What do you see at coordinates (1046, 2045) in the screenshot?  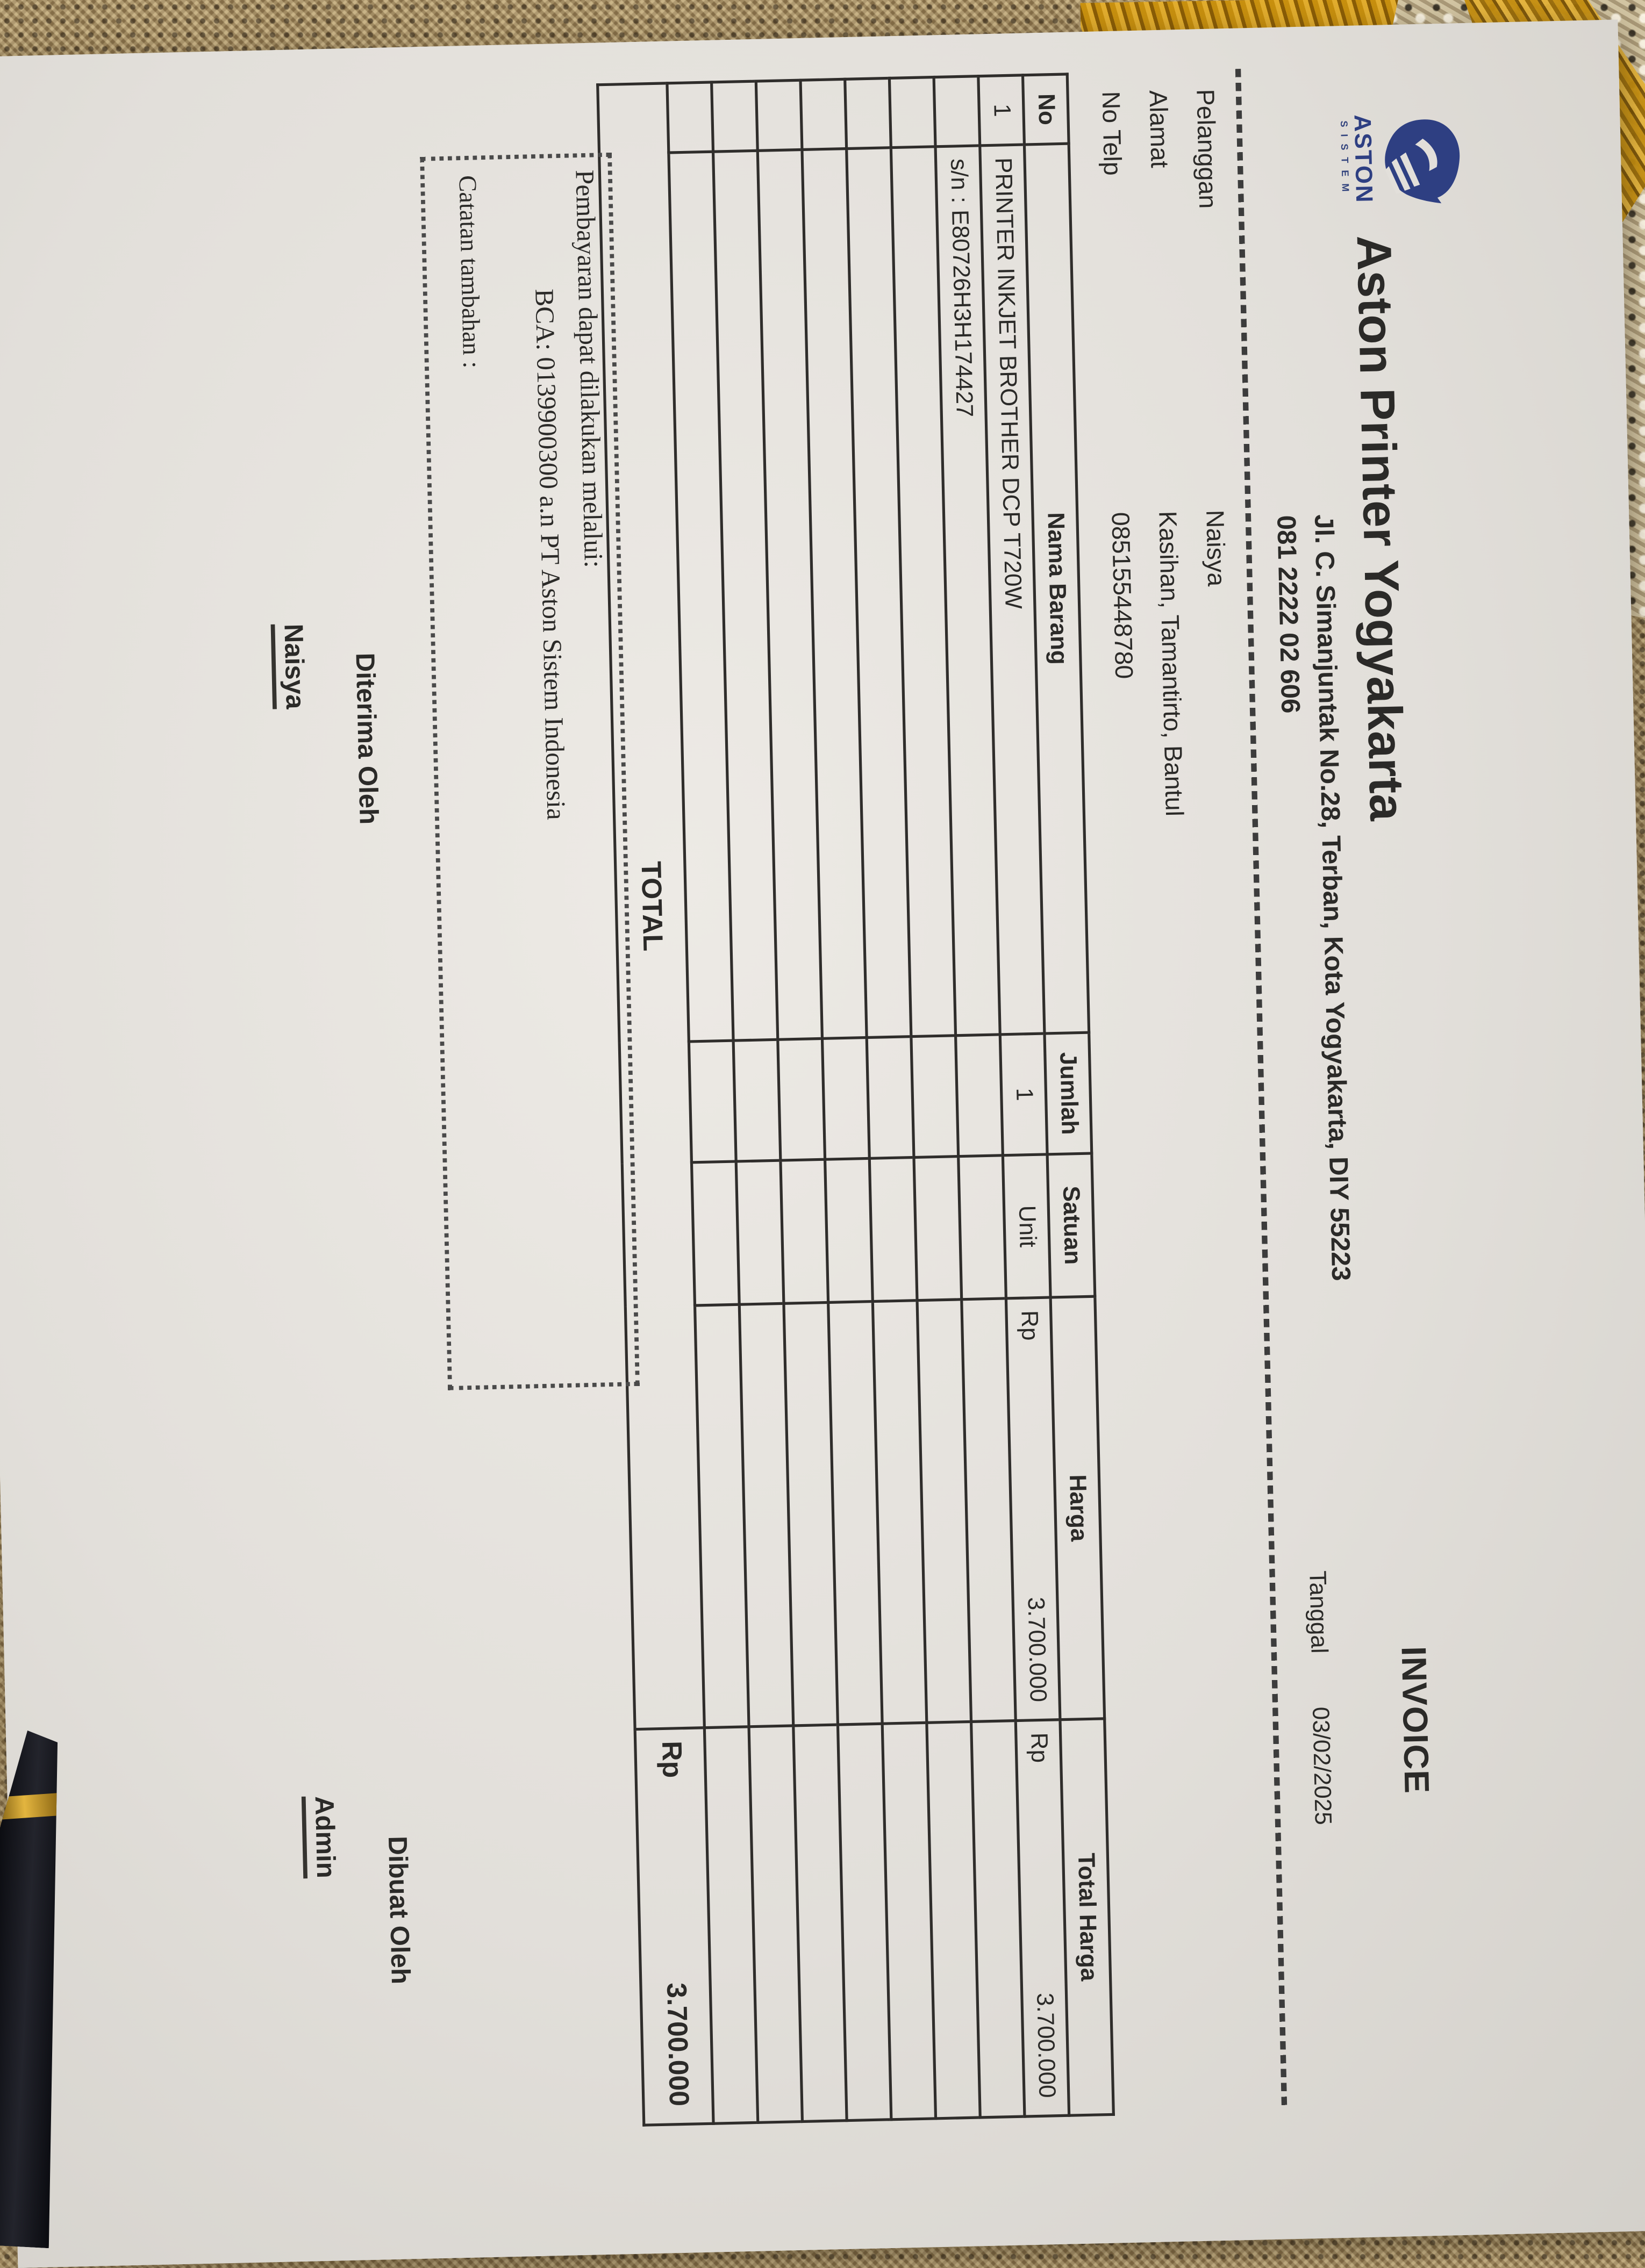 I see `item-total-amount: 3.700.000` at bounding box center [1046, 2045].